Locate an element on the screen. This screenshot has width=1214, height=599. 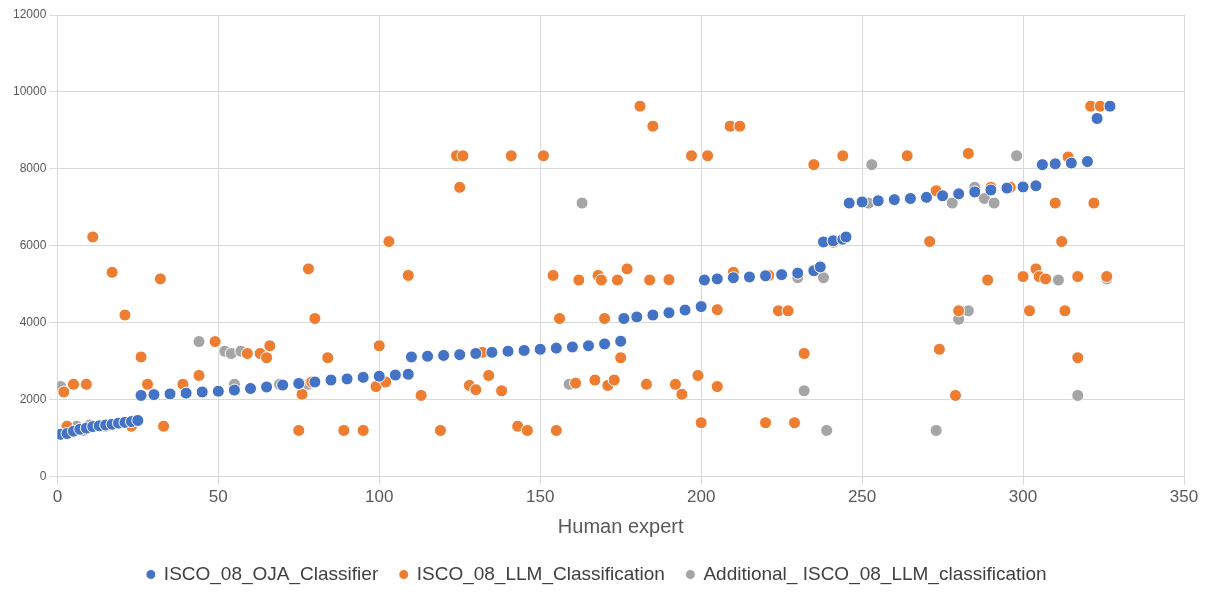
legend-label: ISCO_08_OJA_Classifier is located at coordinates (271, 573).